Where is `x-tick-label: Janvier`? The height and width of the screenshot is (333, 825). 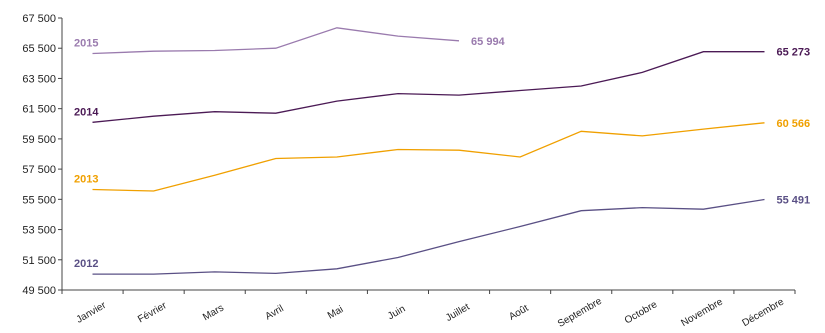 x-tick-label: Janvier is located at coordinates (92, 313).